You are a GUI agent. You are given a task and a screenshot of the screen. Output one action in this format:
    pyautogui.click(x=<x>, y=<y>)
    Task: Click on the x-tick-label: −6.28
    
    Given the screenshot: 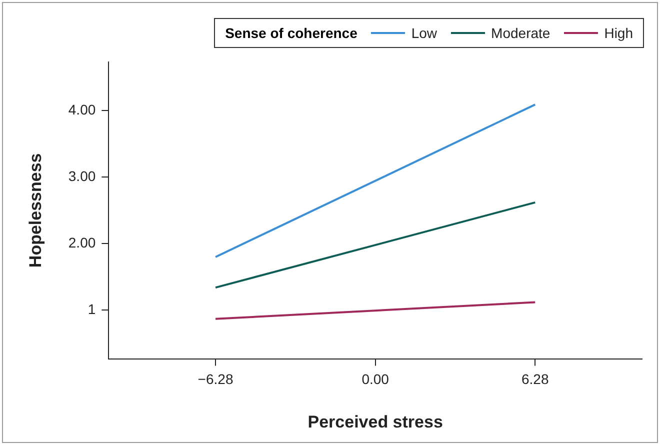 What is the action you would take?
    pyautogui.click(x=216, y=379)
    